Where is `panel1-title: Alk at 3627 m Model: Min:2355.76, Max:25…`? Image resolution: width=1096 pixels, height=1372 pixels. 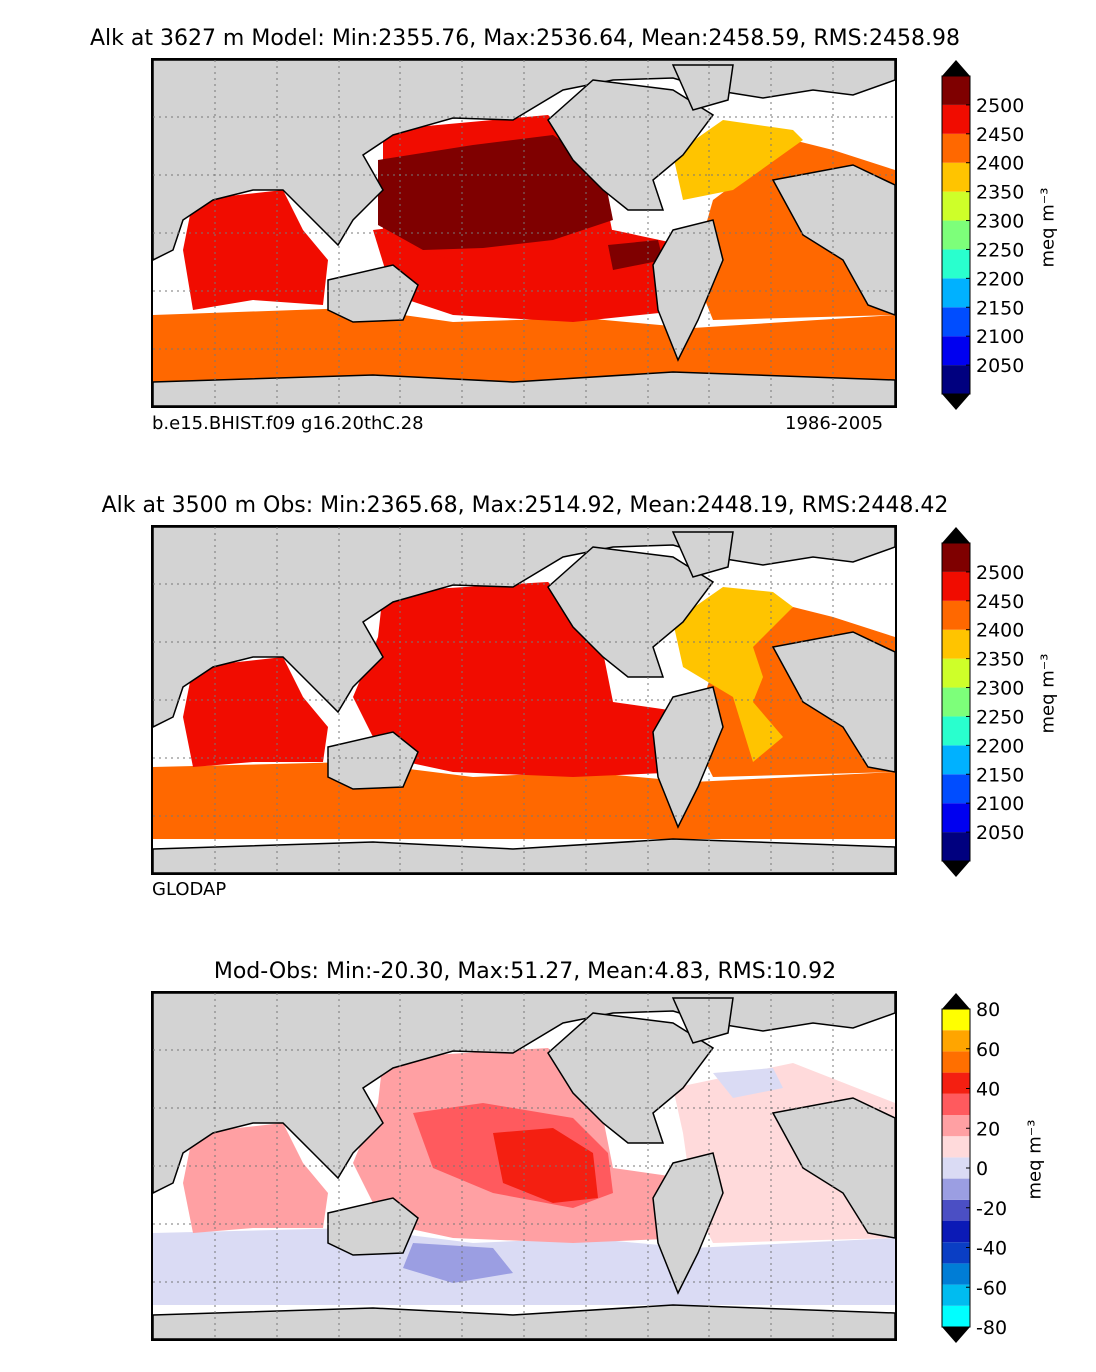 panel1-title: Alk at 3627 m Model: Min:2355.76, Max:25… is located at coordinates (525, 38).